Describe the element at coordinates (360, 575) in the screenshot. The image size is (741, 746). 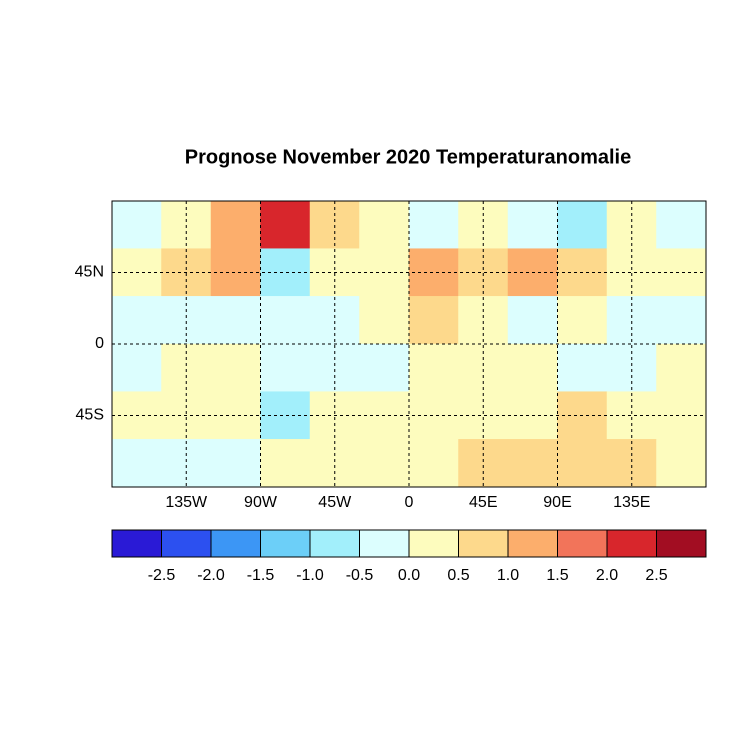
I see `colorbar-tick-label: -0.5` at that location.